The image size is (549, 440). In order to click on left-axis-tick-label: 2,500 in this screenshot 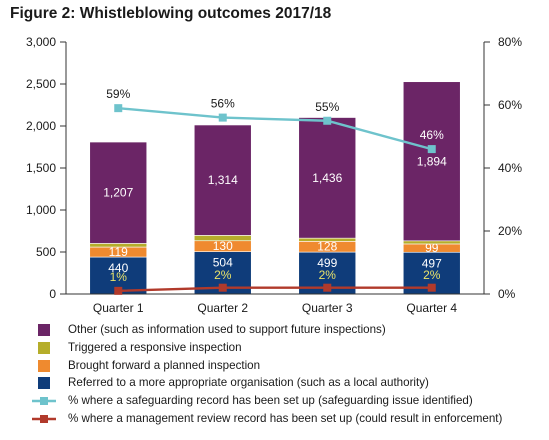, I will do `click(41, 84)`.